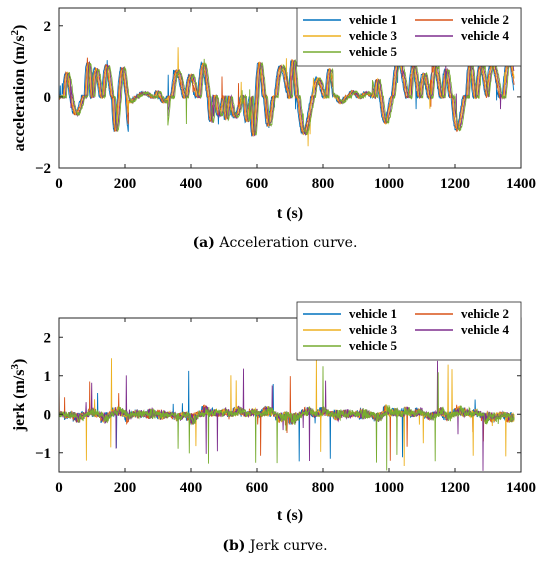 This screenshot has height=561, width=550. What do you see at coordinates (18, 396) in the screenshot?
I see `y-axis-label: jerk (m/s3)` at bounding box center [18, 396].